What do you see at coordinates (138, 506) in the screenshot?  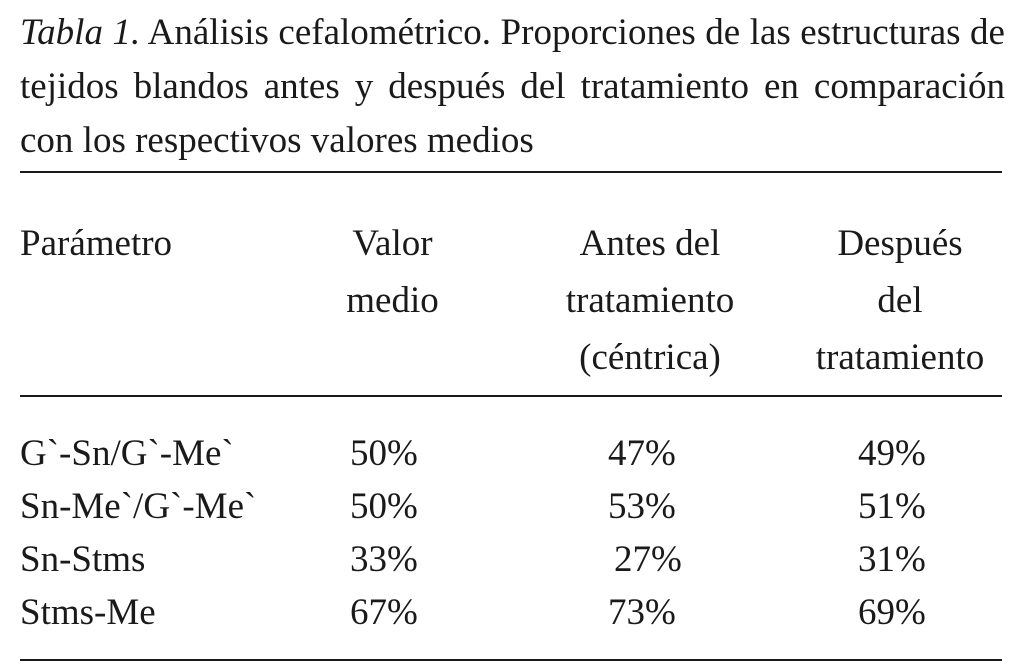 I see `row-2-parametro: Sn-Me`/G`-Me`` at bounding box center [138, 506].